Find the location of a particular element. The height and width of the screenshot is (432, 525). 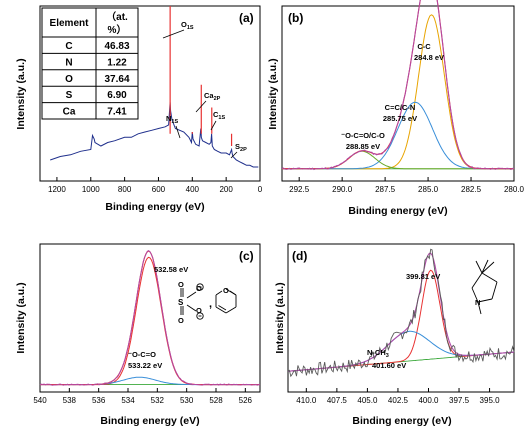

sulfur-symbol: S is located at coordinates (181, 302).